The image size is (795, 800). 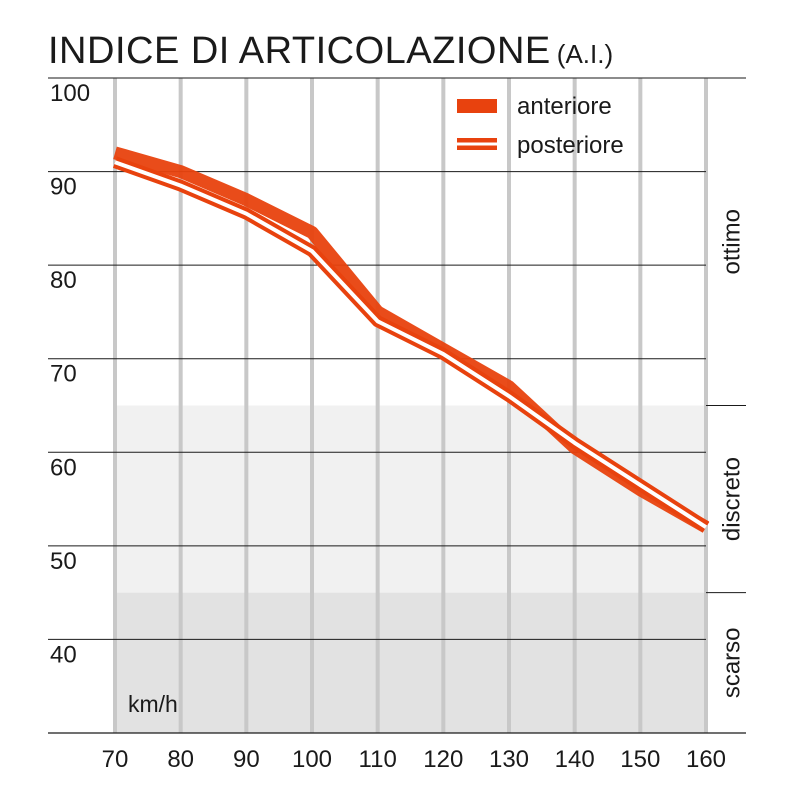 What do you see at coordinates (575, 759) in the screenshot?
I see `x-tick-label: 140` at bounding box center [575, 759].